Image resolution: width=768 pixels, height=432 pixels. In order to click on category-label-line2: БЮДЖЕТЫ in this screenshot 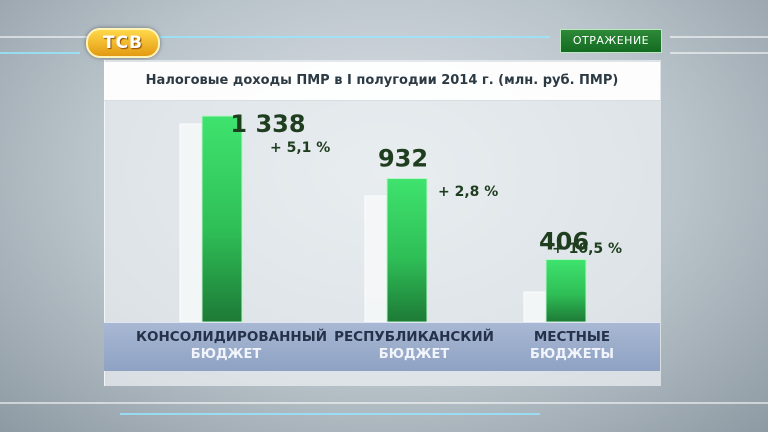, I will do `click(572, 354)`.